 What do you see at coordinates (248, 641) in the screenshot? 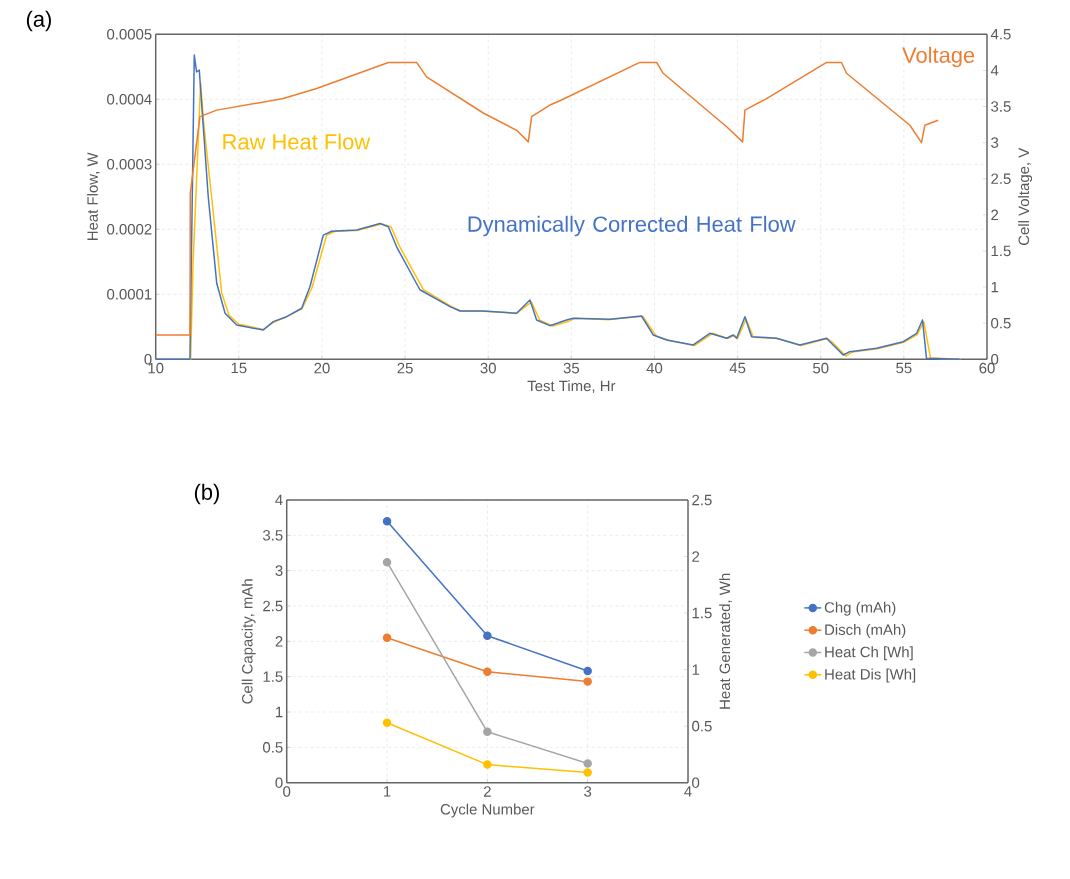
I see `y-axis-title: Cell Capacity, mAh` at bounding box center [248, 641].